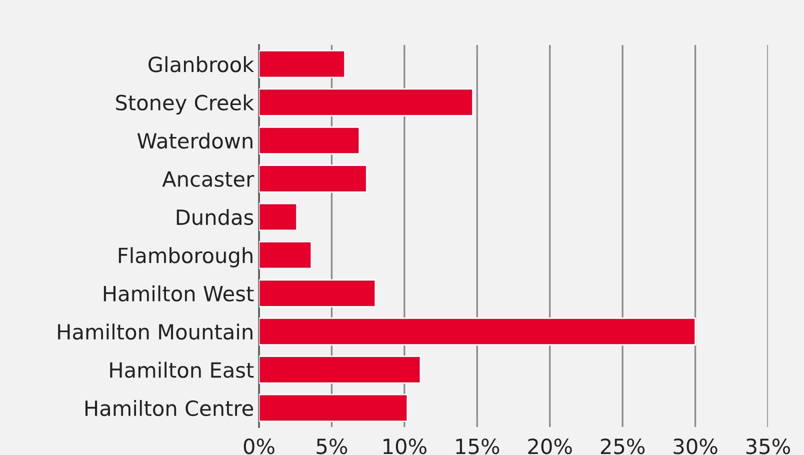 The image size is (804, 455). Describe the element at coordinates (259, 446) in the screenshot. I see `x-tick-label: 0%` at that location.